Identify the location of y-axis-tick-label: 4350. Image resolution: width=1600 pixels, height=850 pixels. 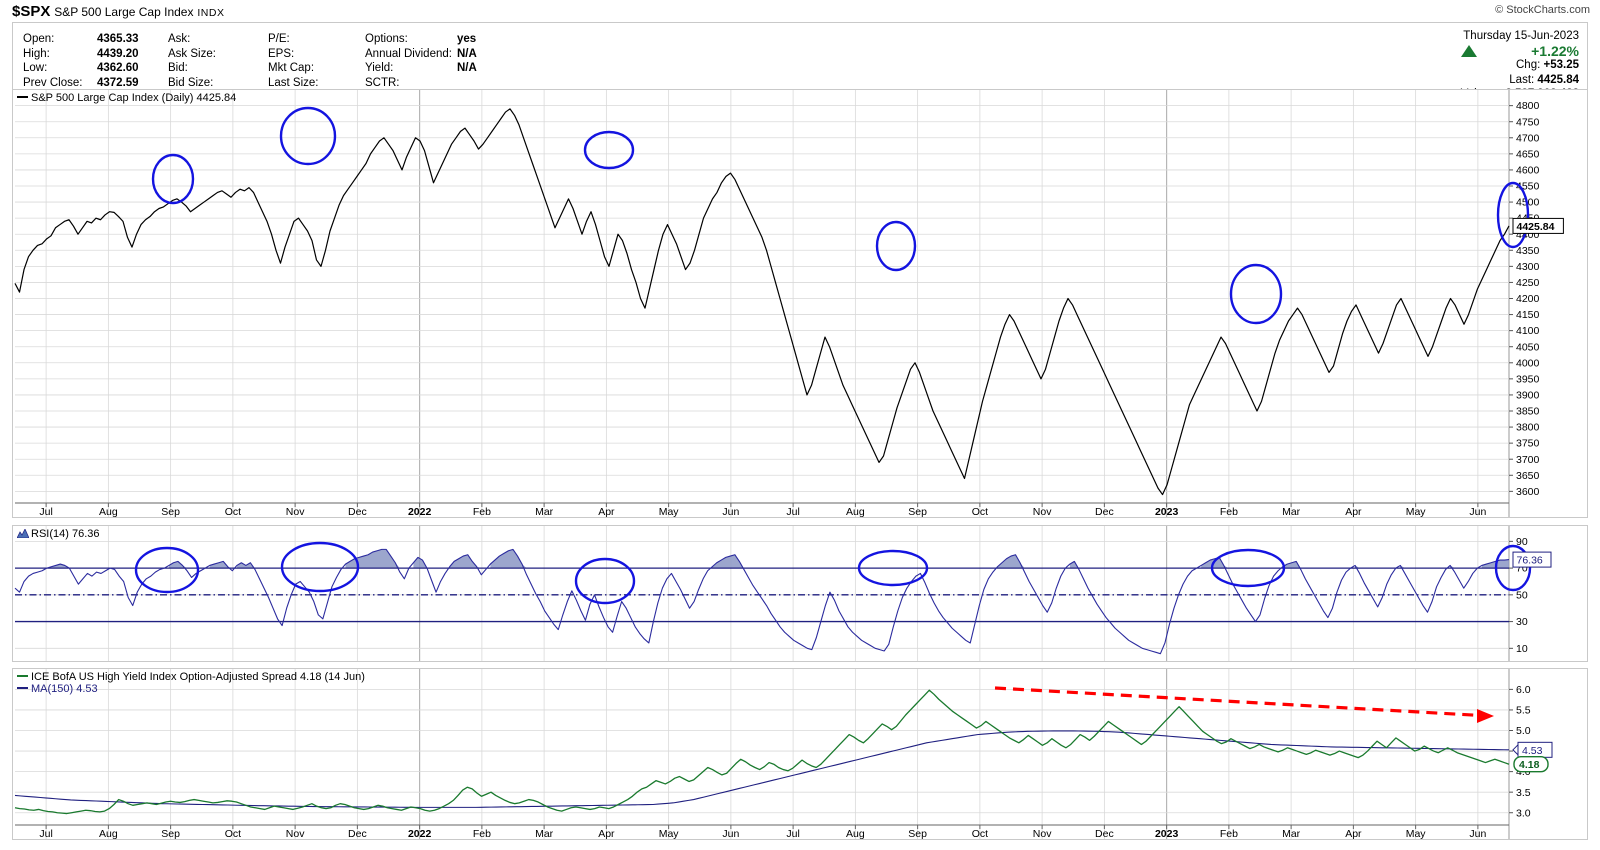
(1528, 251).